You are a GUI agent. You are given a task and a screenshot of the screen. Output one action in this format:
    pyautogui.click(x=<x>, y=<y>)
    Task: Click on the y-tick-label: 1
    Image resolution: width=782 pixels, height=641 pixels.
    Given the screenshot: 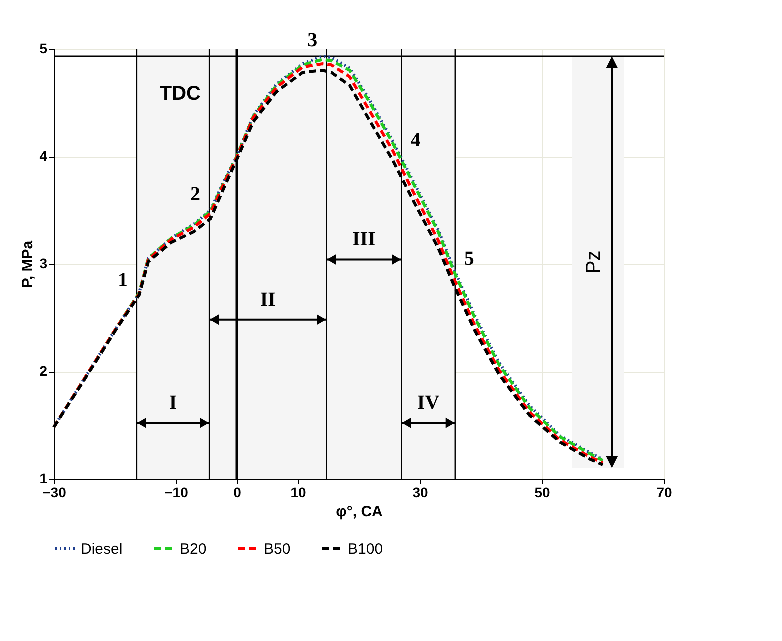 What is the action you would take?
    pyautogui.click(x=44, y=478)
    